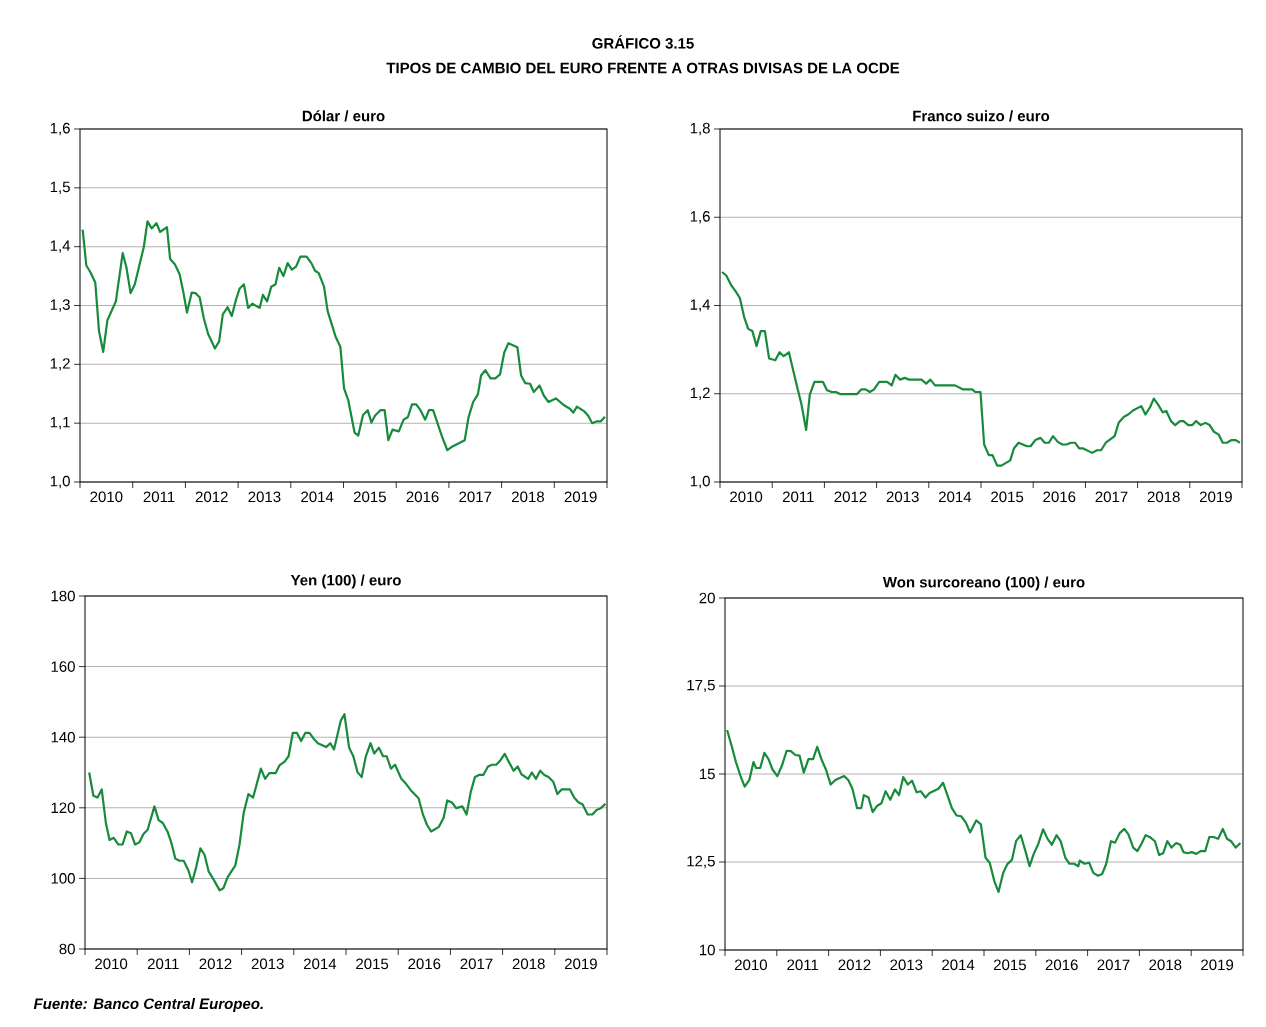  What do you see at coordinates (707, 774) in the screenshot?
I see `y-tick-label: 15` at bounding box center [707, 774].